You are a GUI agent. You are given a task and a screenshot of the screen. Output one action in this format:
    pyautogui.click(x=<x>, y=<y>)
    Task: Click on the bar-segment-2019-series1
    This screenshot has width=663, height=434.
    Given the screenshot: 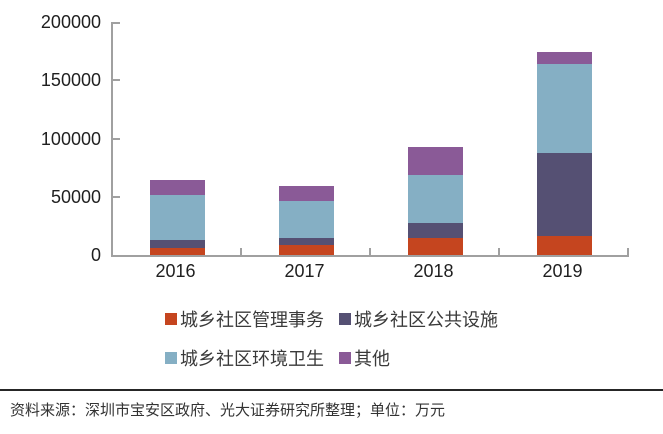 What is the action you would take?
    pyautogui.click(x=564, y=195)
    